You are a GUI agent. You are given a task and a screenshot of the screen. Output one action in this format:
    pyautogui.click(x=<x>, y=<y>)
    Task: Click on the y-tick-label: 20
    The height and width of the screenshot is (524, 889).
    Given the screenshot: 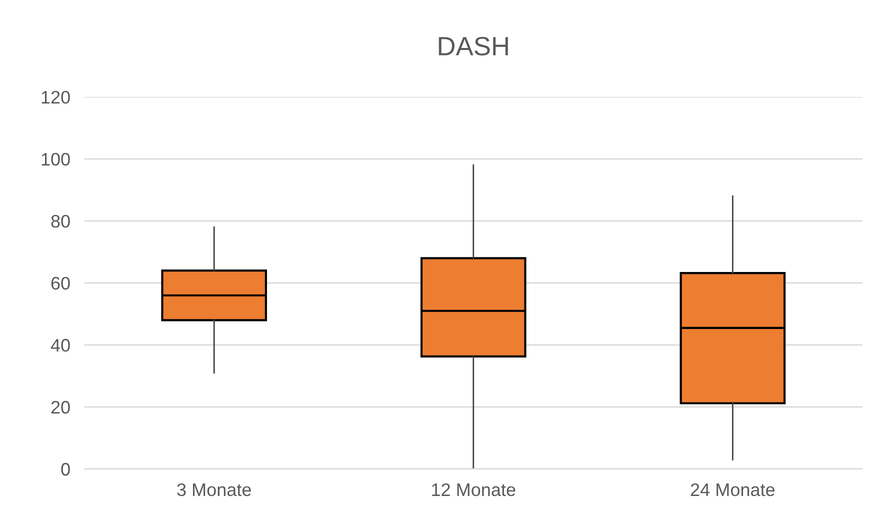 What is the action you would take?
    pyautogui.click(x=60, y=407)
    